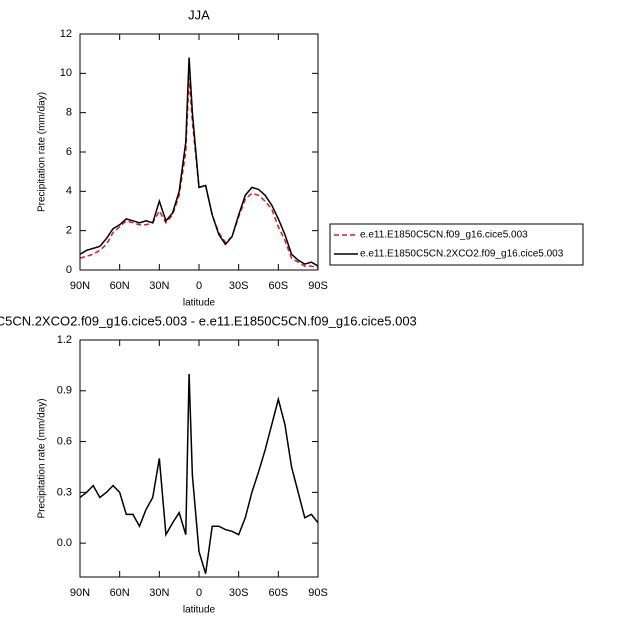 Image resolution: width=621 pixels, height=621 pixels. Describe the element at coordinates (64, 391) in the screenshot. I see `y-tick-label: 0.9` at that location.